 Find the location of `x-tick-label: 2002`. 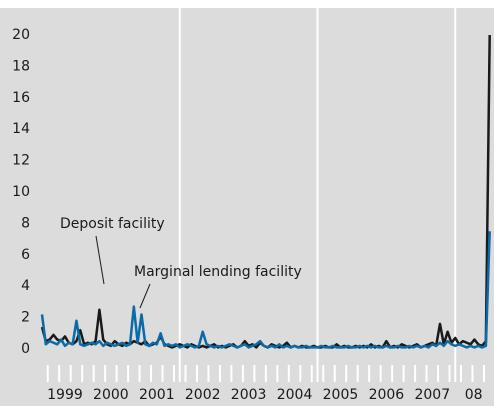

x-tick-label: 2002 is located at coordinates (203, 395).